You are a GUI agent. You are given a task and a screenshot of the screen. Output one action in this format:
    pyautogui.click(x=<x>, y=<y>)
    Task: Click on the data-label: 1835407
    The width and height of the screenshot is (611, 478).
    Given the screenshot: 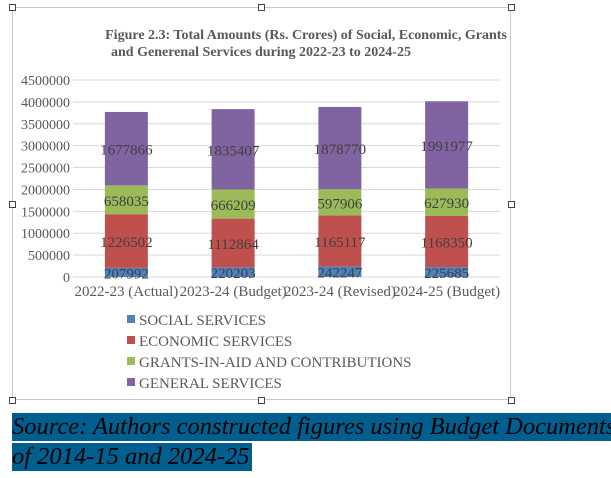 What is the action you would take?
    pyautogui.click(x=233, y=151)
    